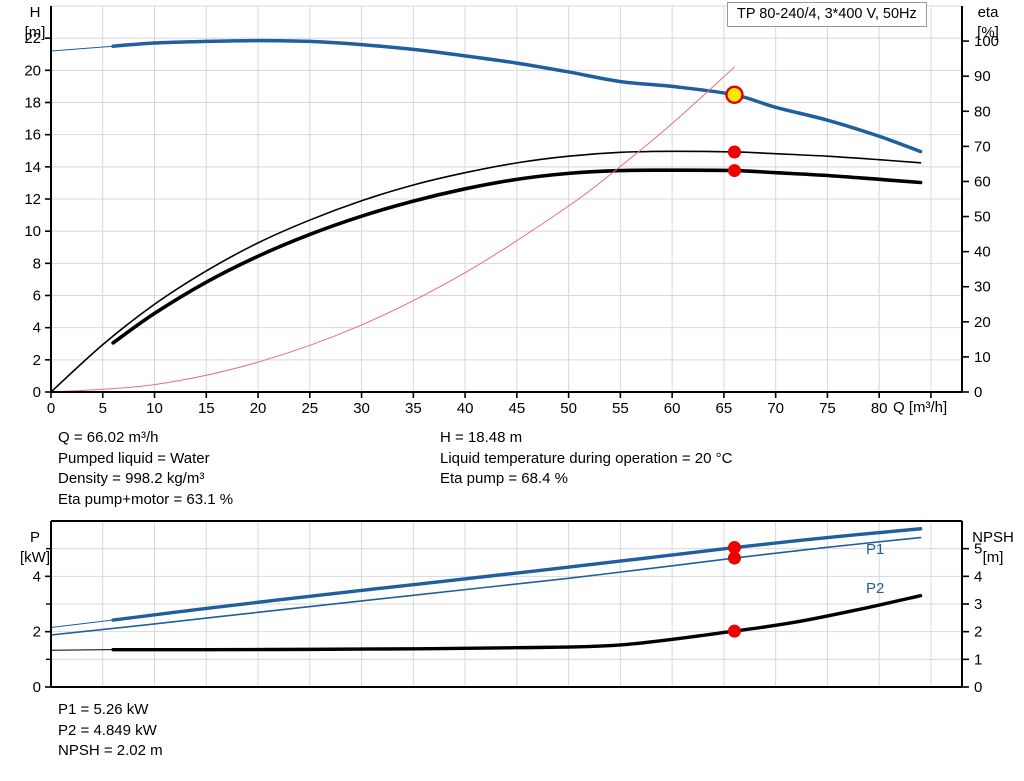  What do you see at coordinates (989, 12) in the screenshot?
I see `eta-axis-label: eta` at bounding box center [989, 12].